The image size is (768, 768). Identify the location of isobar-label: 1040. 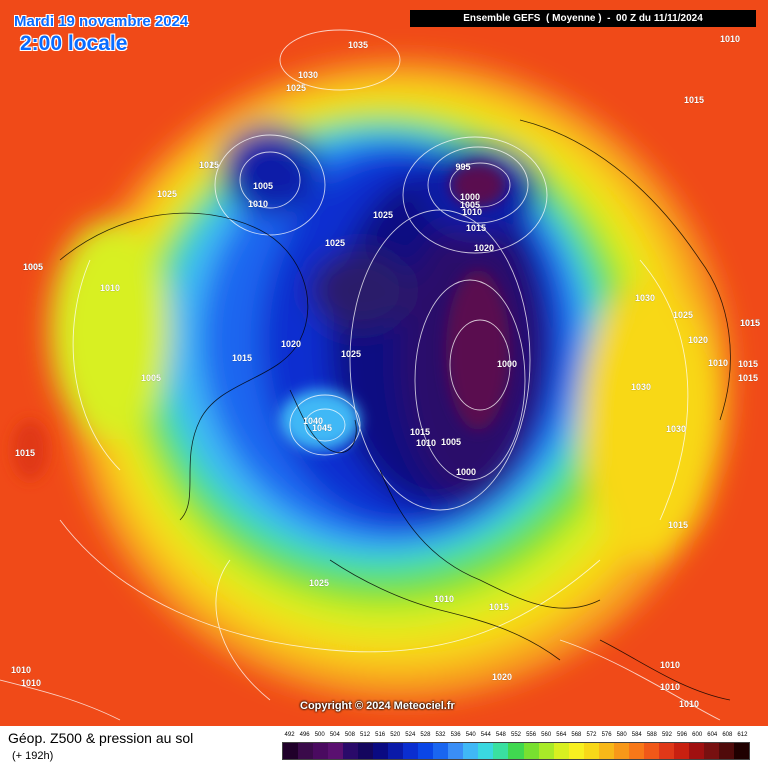
(313, 421).